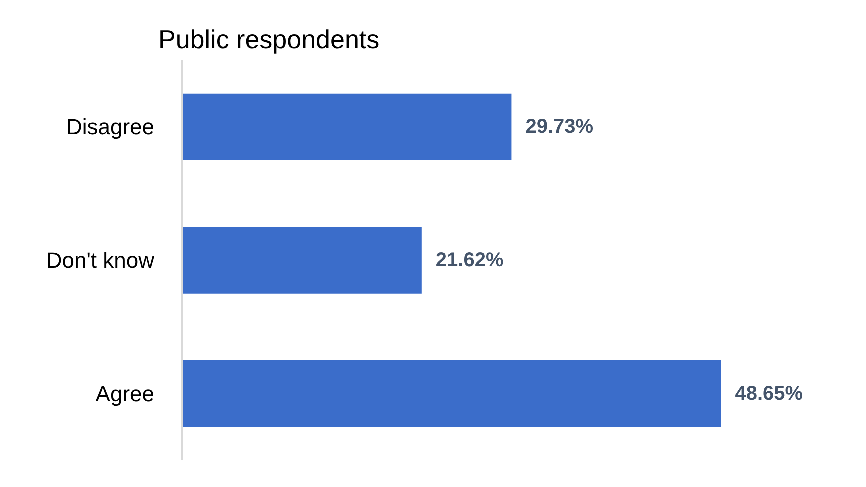 The height and width of the screenshot is (487, 866). I want to click on y-tick-label: Disagree, so click(110, 127).